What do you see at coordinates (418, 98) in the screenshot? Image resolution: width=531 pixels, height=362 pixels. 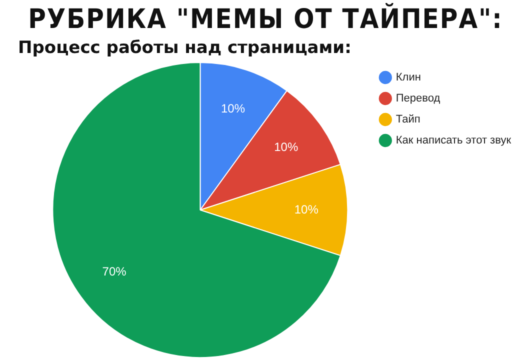 I see `legend-label: Перевод` at bounding box center [418, 98].